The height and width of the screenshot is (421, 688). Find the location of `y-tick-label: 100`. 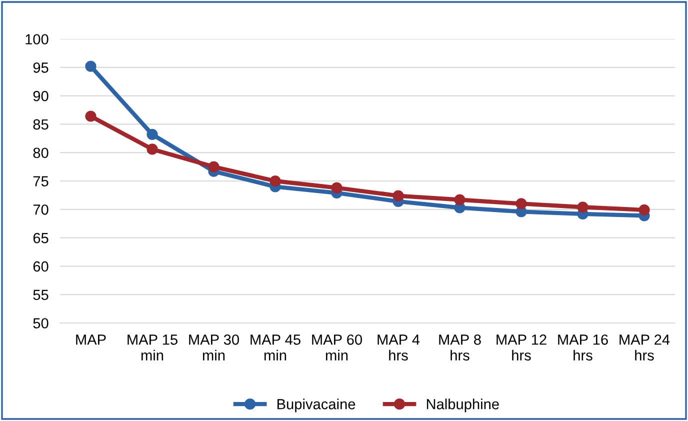

y-tick-label: 100 is located at coordinates (37, 39).